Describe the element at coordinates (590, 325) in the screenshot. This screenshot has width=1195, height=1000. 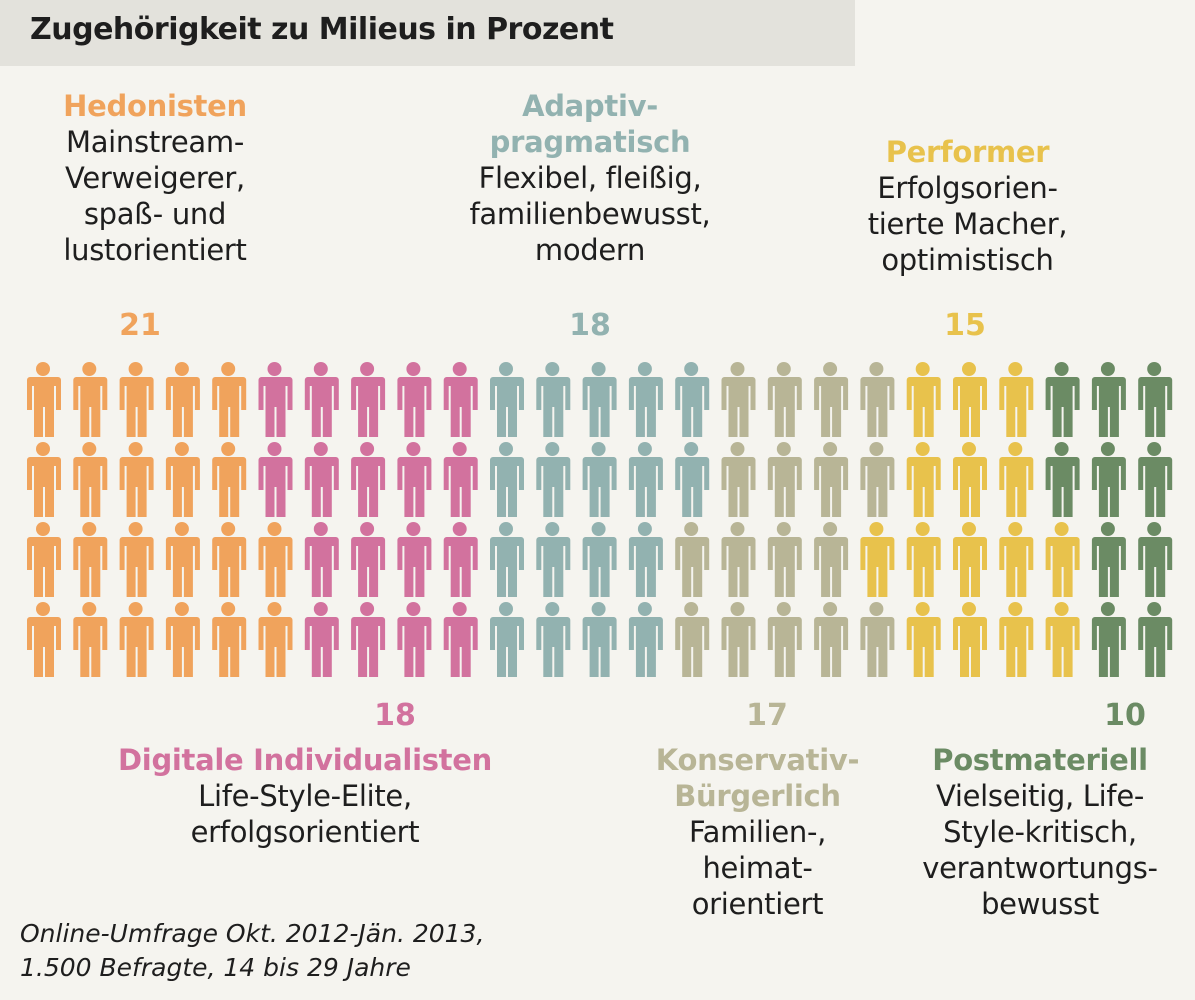
I see `value-label-adaptiv: 18` at that location.